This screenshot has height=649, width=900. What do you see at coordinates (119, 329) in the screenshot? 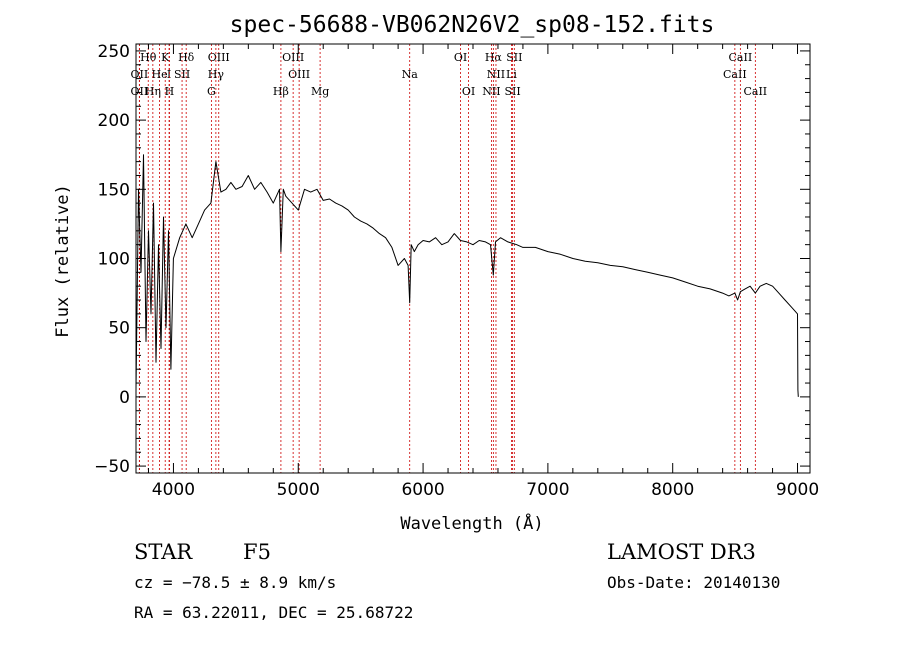
I see `y-tick-label: 50` at bounding box center [119, 329].